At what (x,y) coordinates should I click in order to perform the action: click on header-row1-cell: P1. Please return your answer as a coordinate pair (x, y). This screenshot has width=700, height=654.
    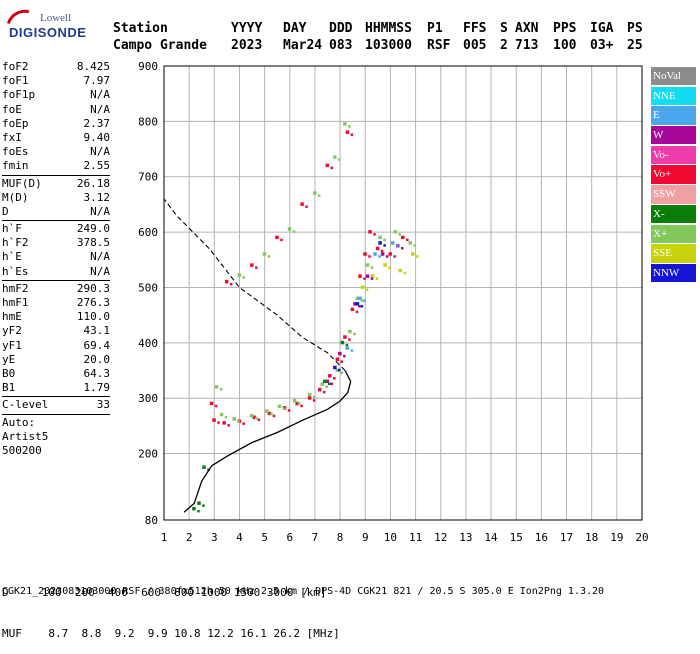
    Looking at the image, I should click on (435, 28).